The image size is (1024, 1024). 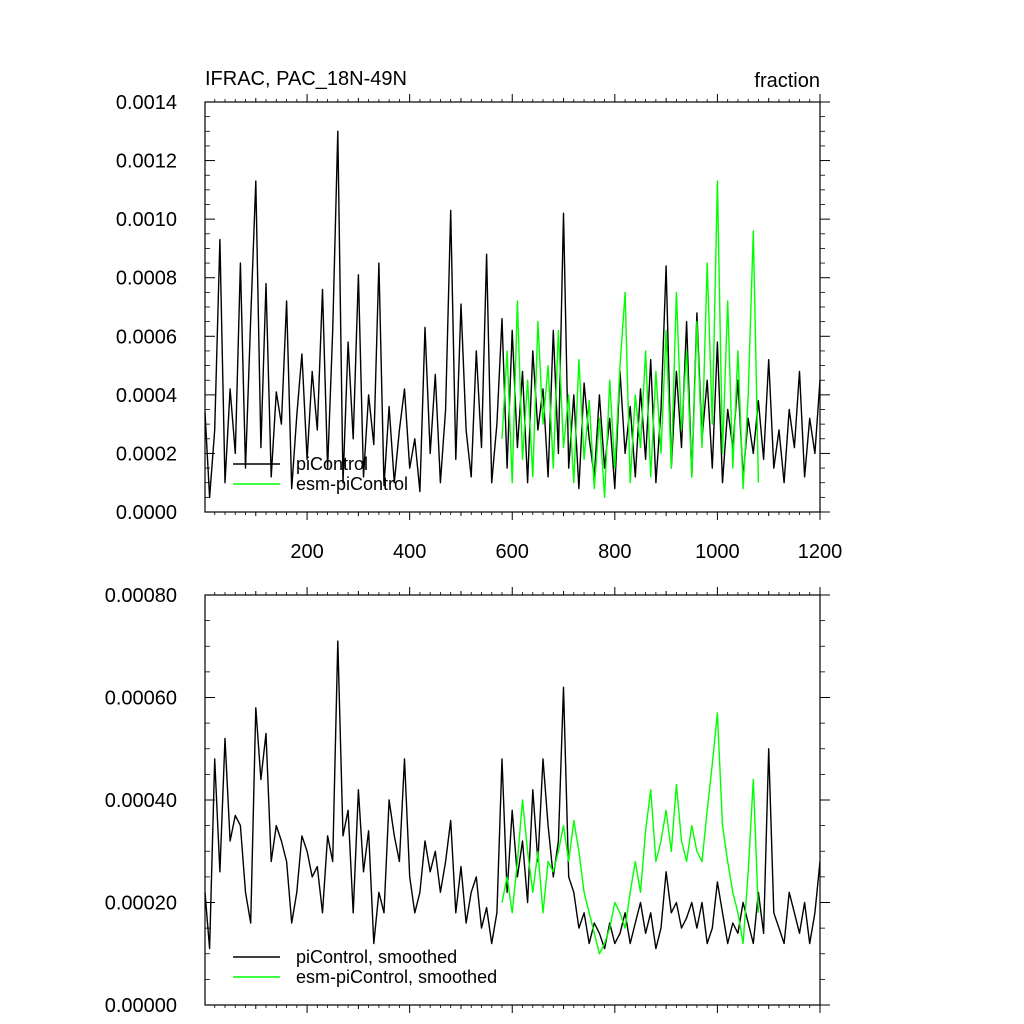 What do you see at coordinates (141, 1006) in the screenshot?
I see `y-tick-label: 0.00000` at bounding box center [141, 1006].